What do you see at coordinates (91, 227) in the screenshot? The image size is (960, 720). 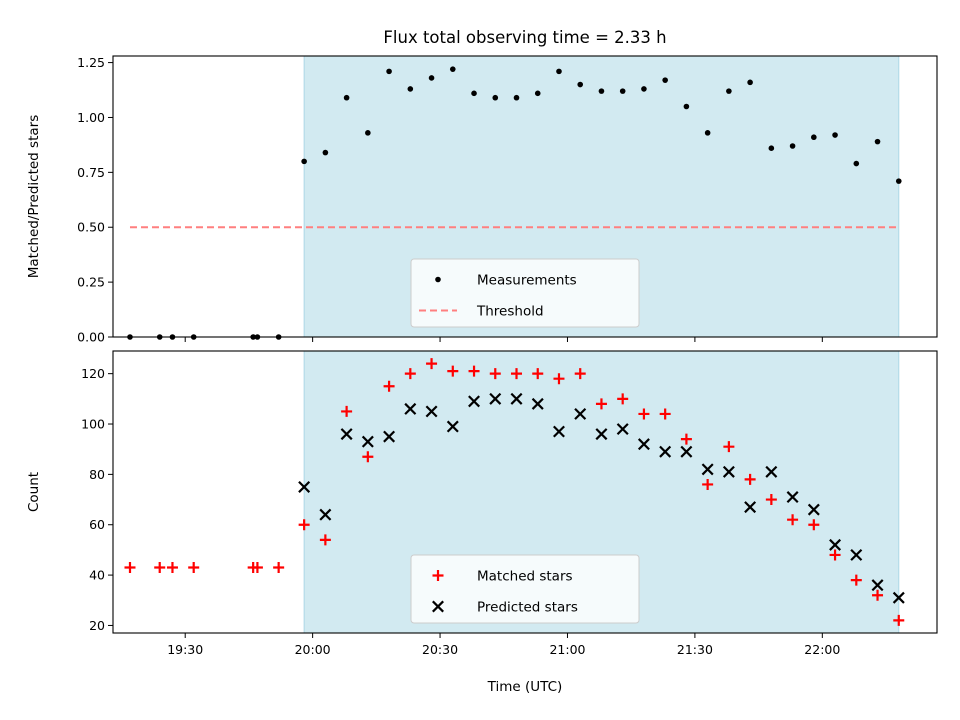 I see `y-tick-label: 0.50` at bounding box center [91, 227].